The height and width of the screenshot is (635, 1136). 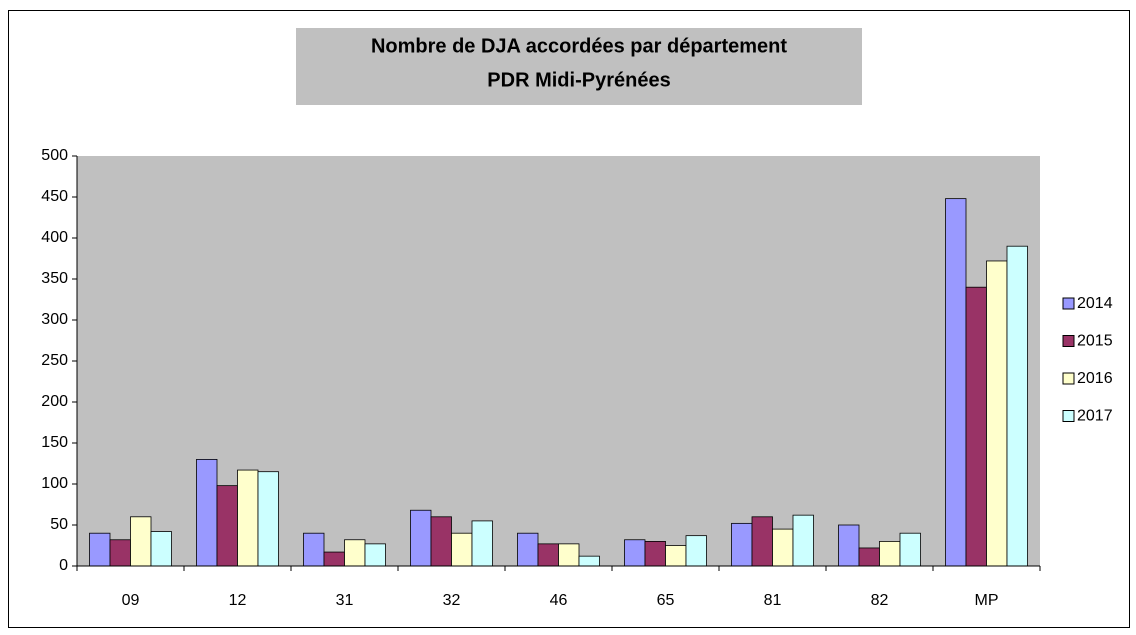 I want to click on y-tick-label: 200, so click(x=54, y=401).